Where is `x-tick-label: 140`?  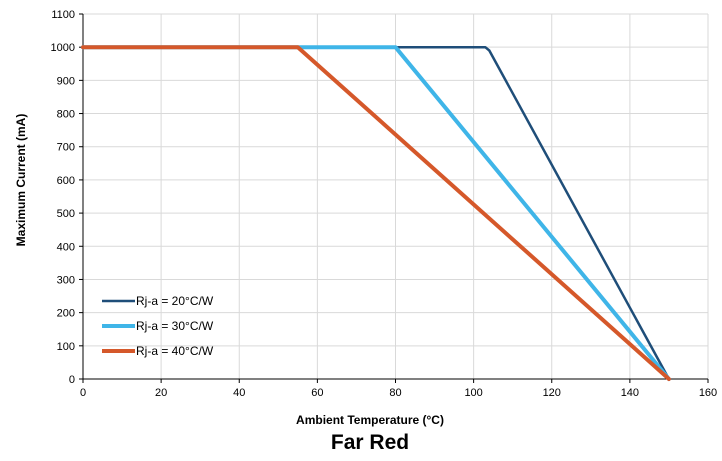 x-tick-label: 140 is located at coordinates (630, 393).